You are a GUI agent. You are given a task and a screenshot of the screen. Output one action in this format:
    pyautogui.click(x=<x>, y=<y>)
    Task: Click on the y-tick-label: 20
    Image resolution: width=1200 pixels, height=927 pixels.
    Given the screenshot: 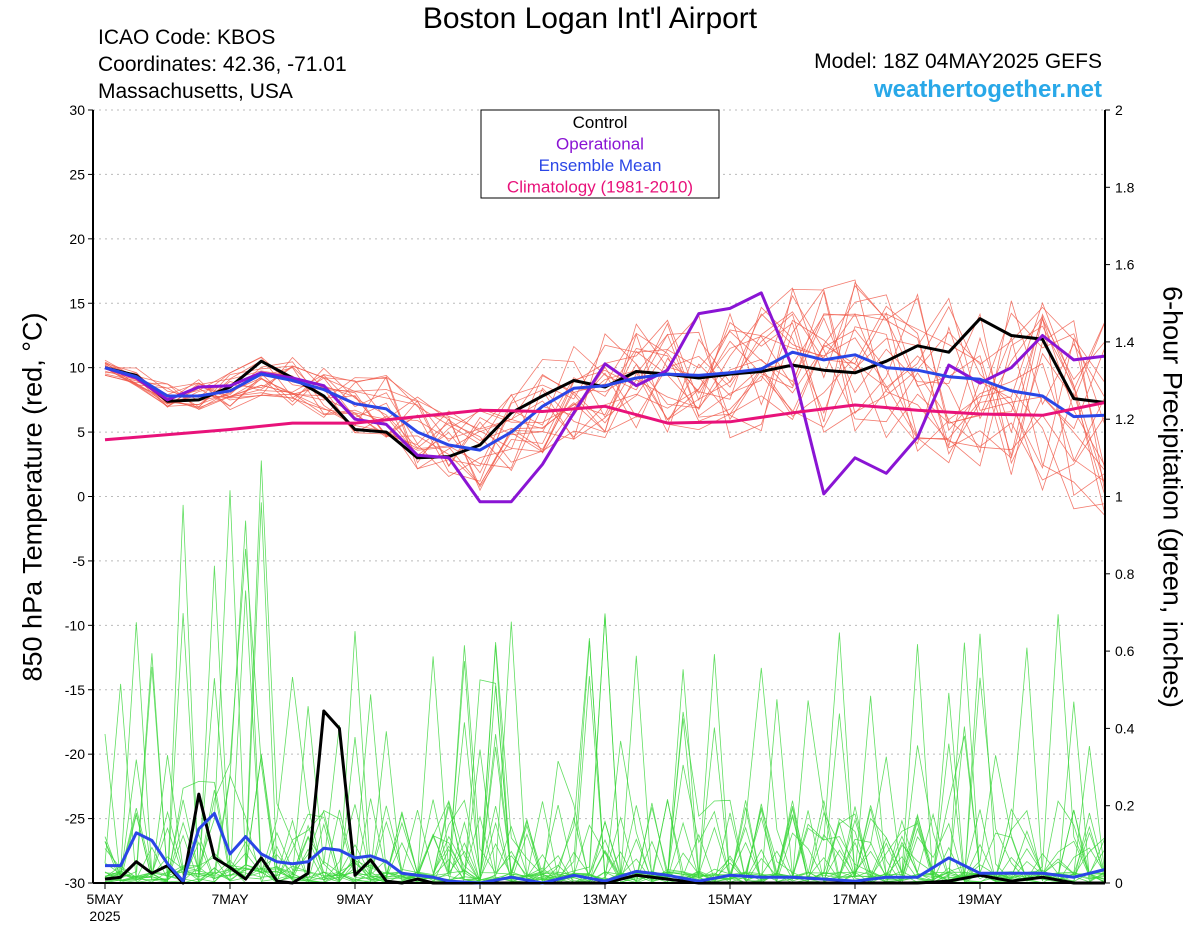 What is the action you would take?
    pyautogui.click(x=77, y=239)
    